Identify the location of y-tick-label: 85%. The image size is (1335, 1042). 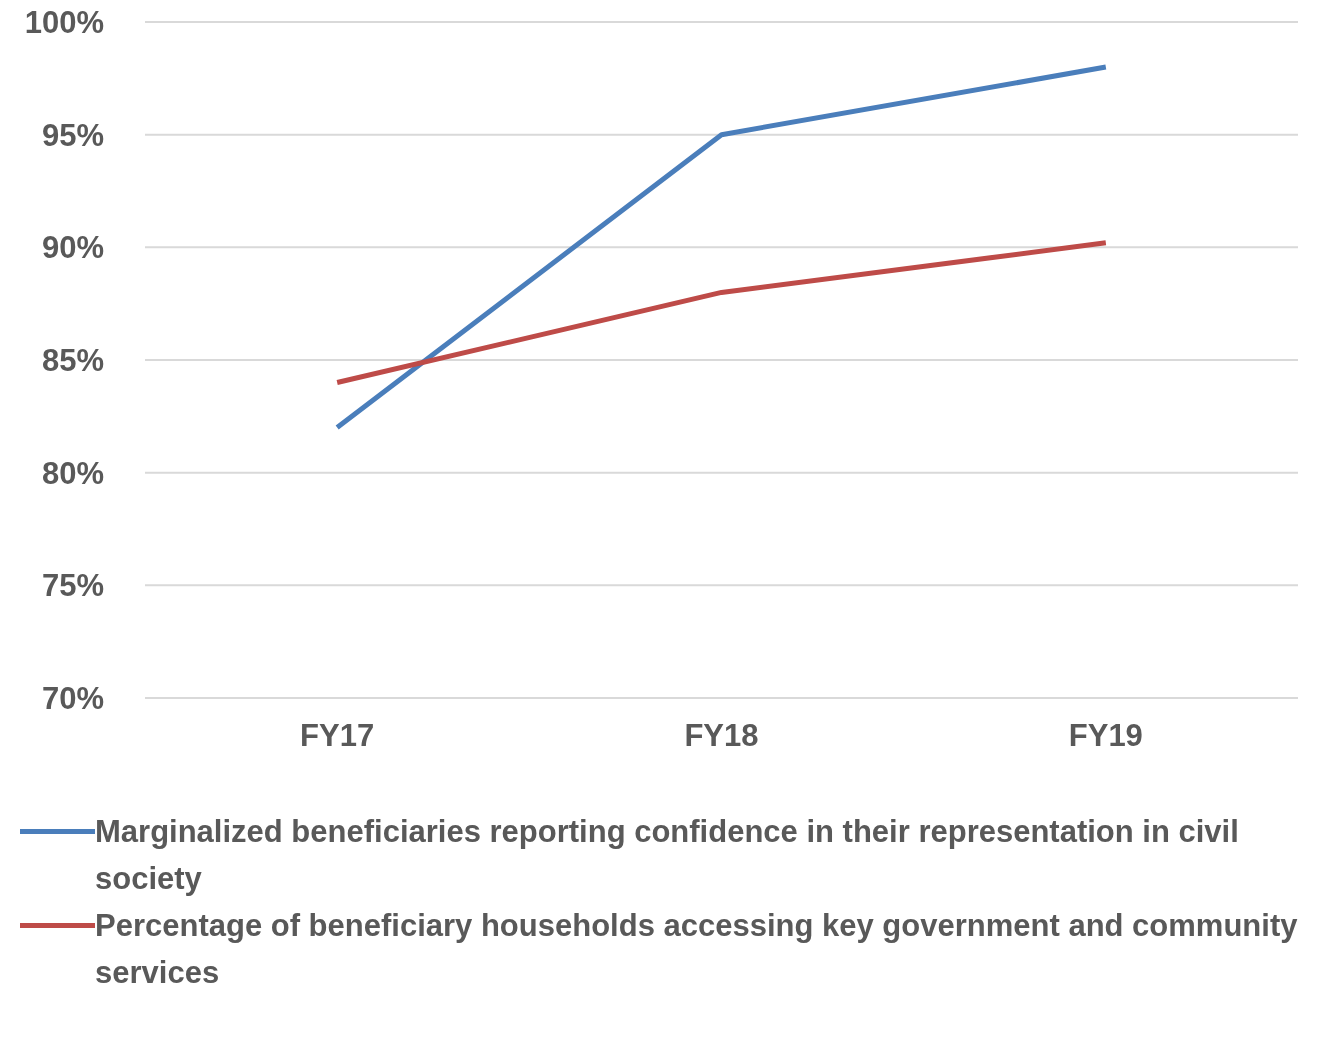
(72, 361).